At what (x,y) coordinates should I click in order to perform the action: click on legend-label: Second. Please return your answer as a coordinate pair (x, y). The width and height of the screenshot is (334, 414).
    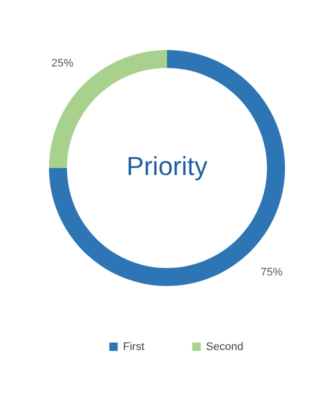
    Looking at the image, I should click on (225, 346).